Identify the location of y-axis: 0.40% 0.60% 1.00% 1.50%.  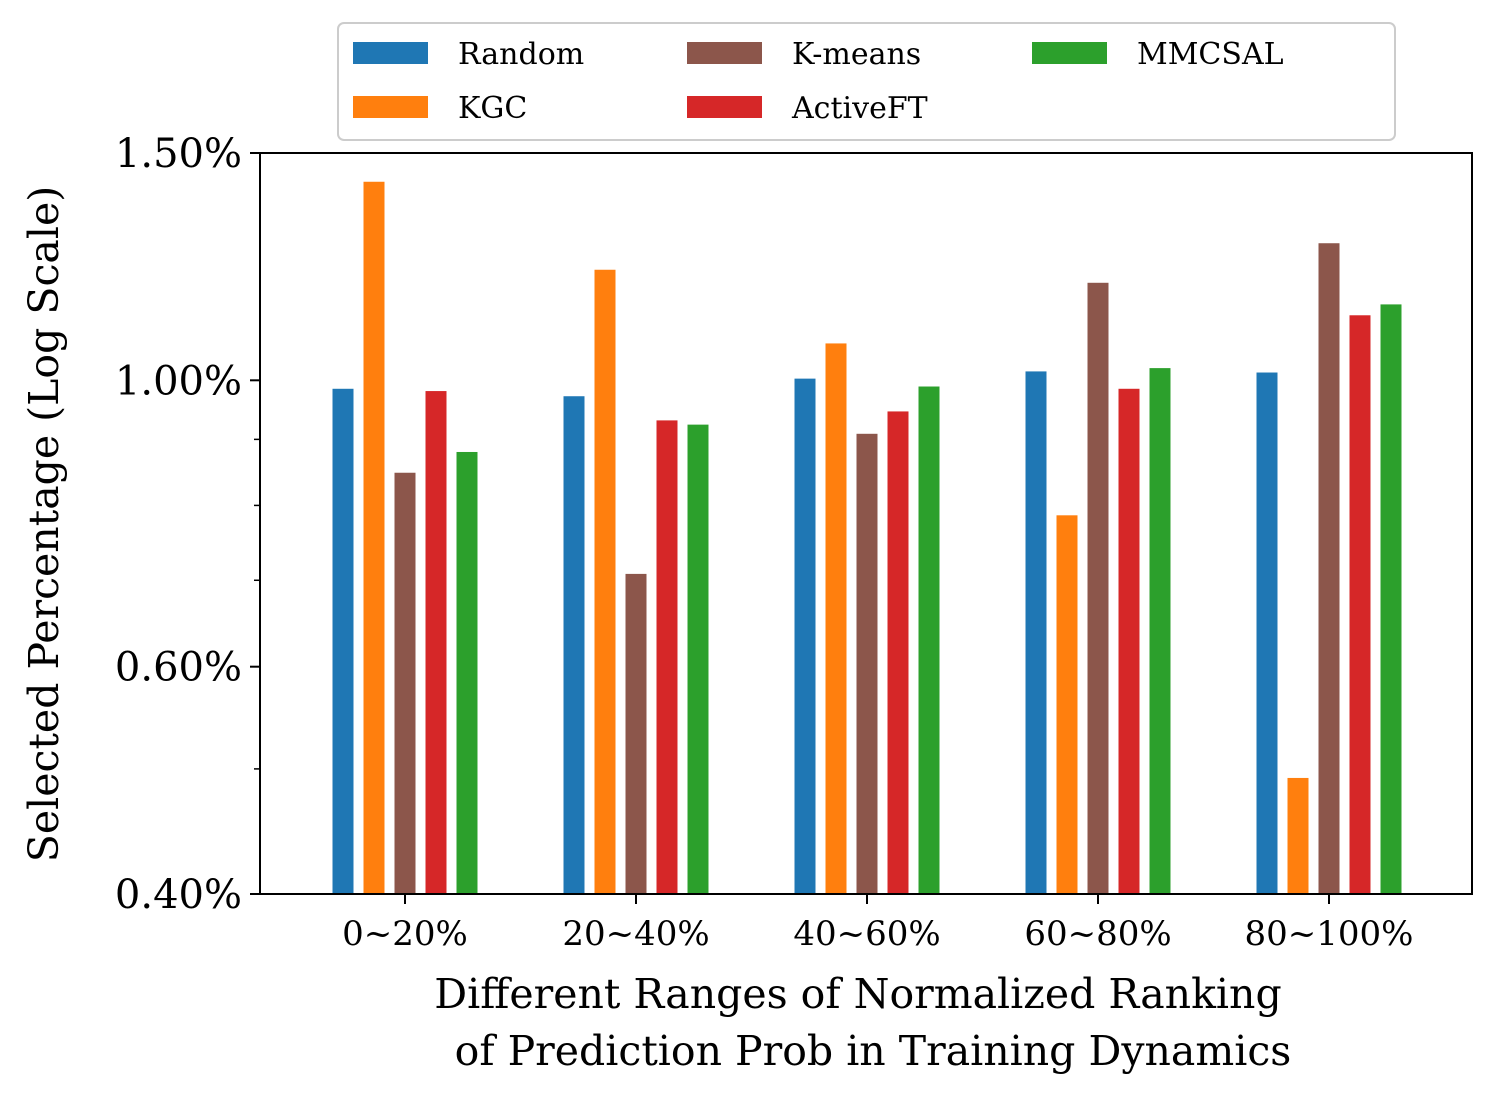
(187, 524).